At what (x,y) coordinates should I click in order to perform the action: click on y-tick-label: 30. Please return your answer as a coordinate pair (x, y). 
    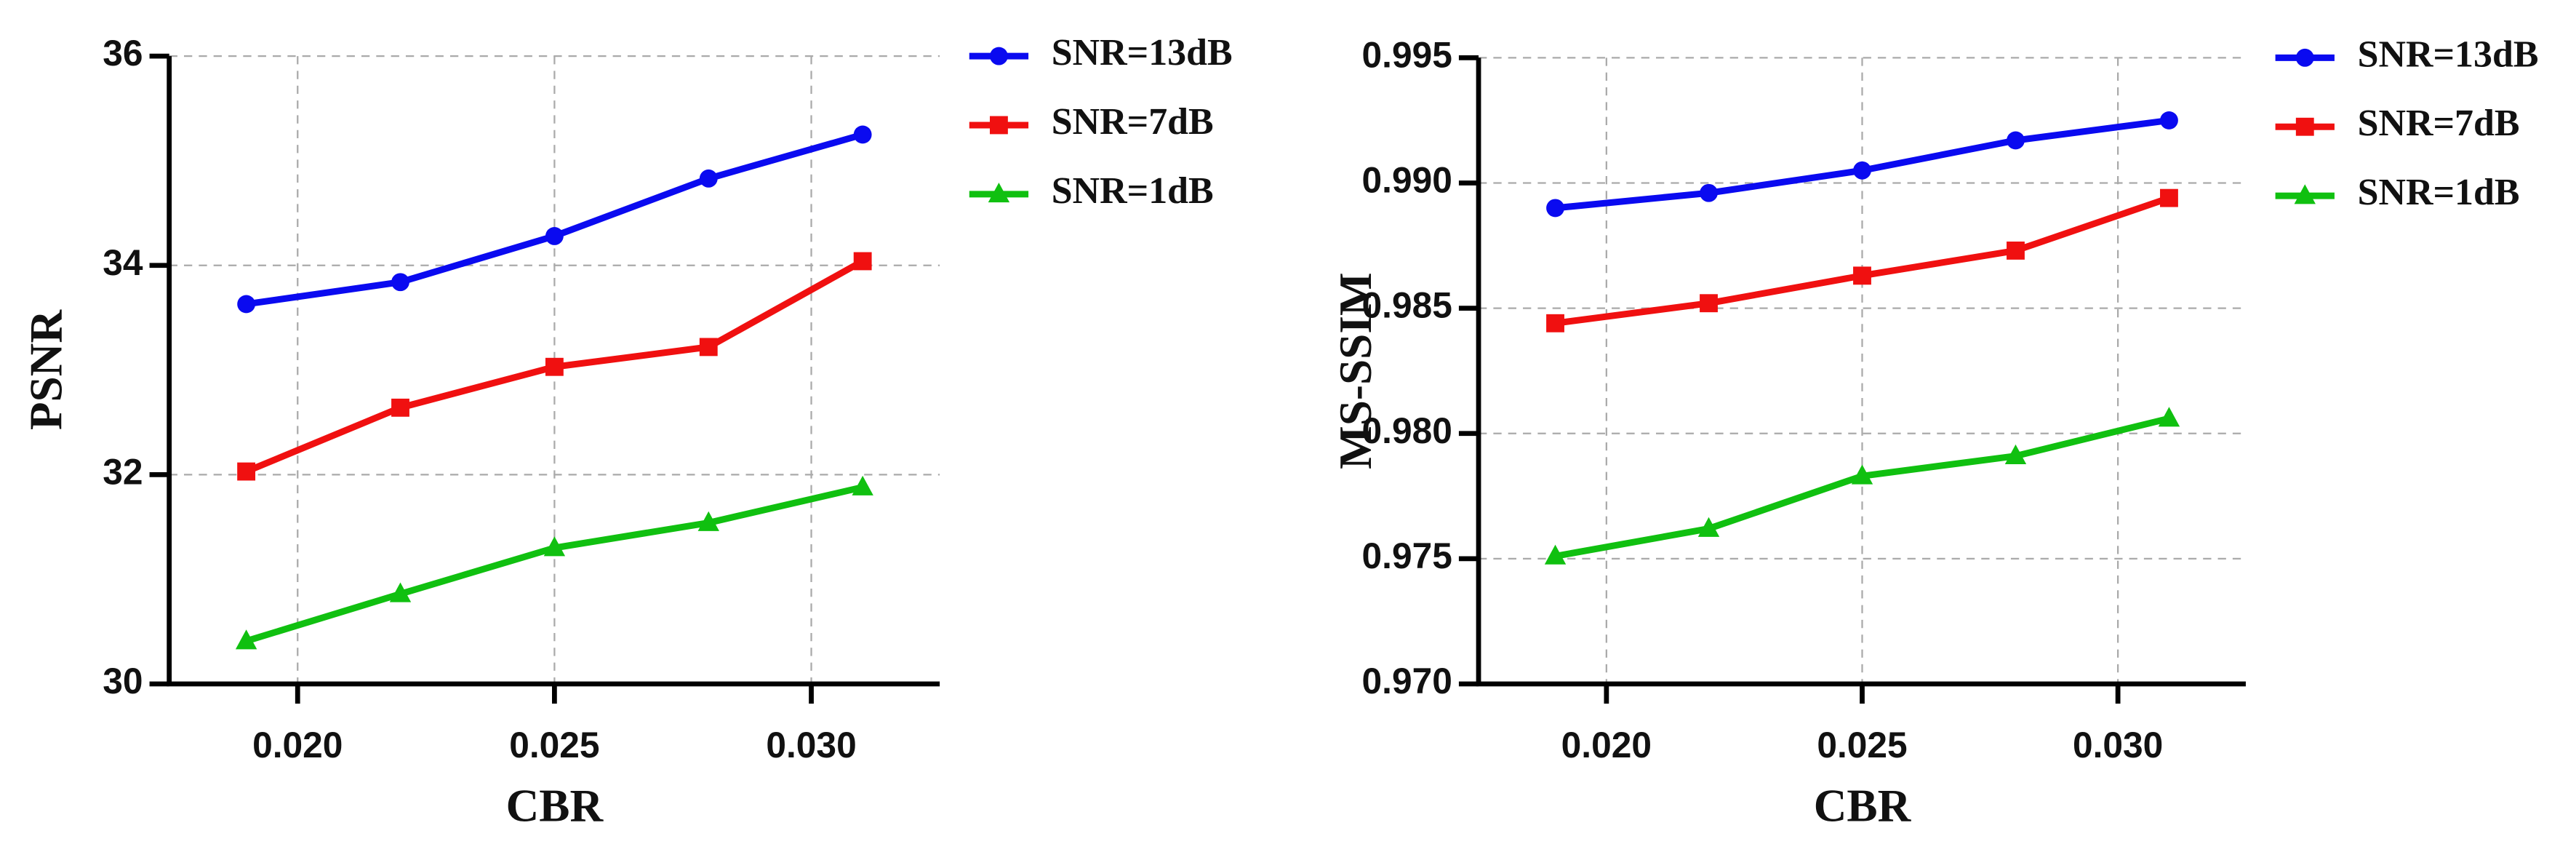
    Looking at the image, I should click on (123, 681).